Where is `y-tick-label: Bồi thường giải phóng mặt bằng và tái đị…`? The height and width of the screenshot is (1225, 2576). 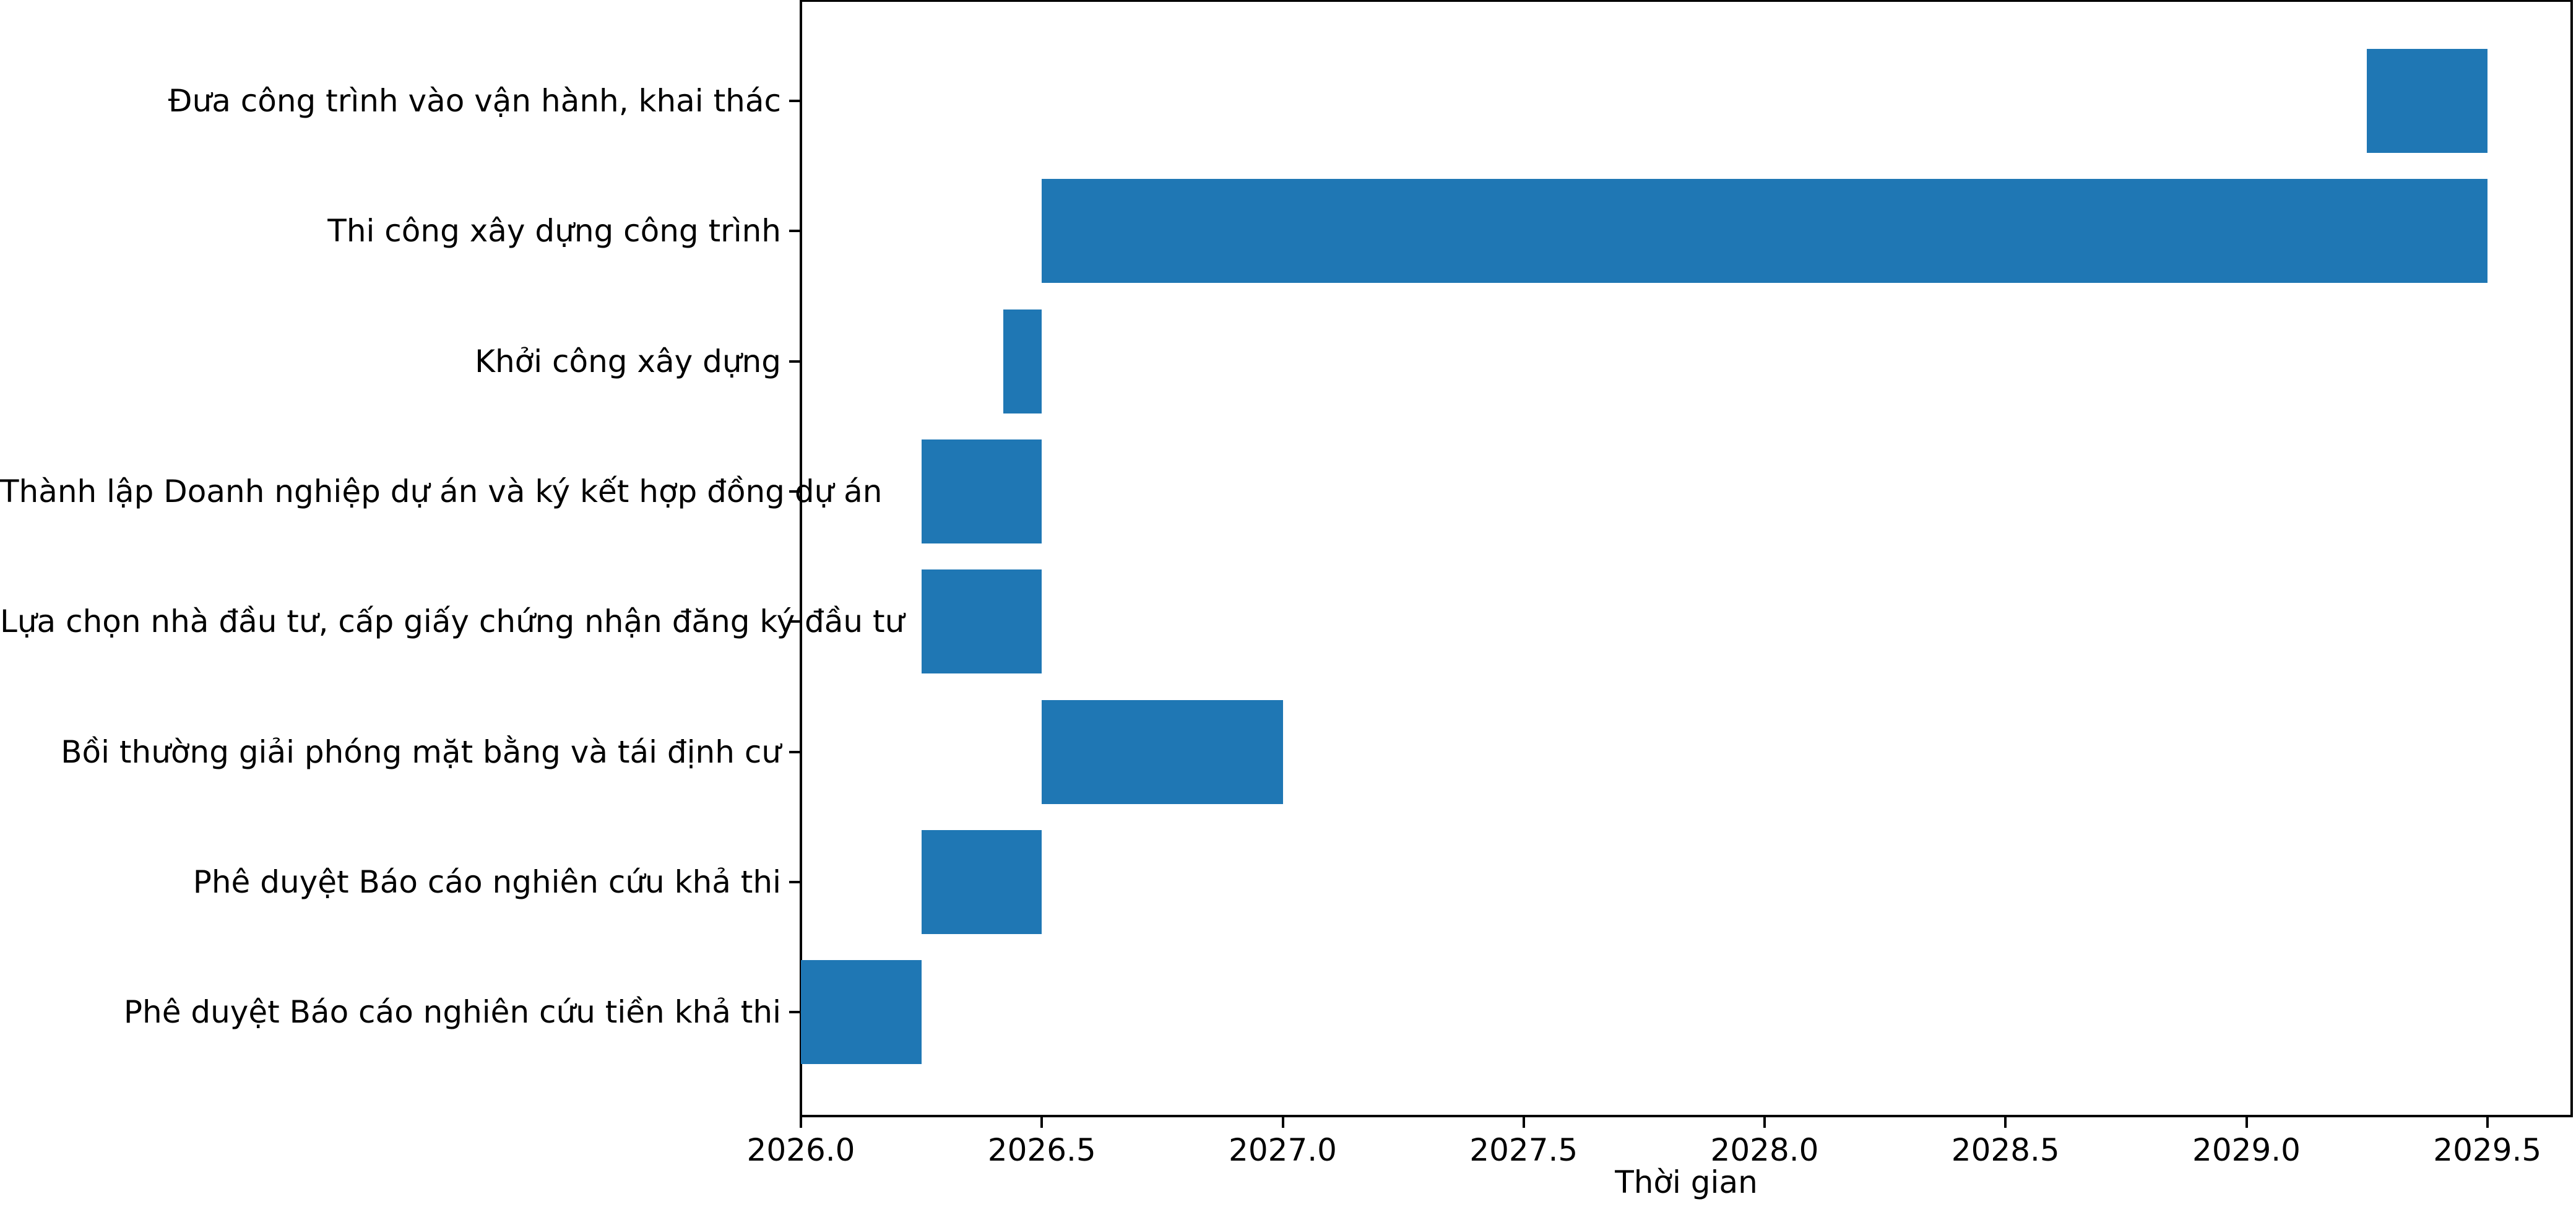 y-tick-label: Bồi thường giải phóng mặt bằng và tái đị… is located at coordinates (421, 752).